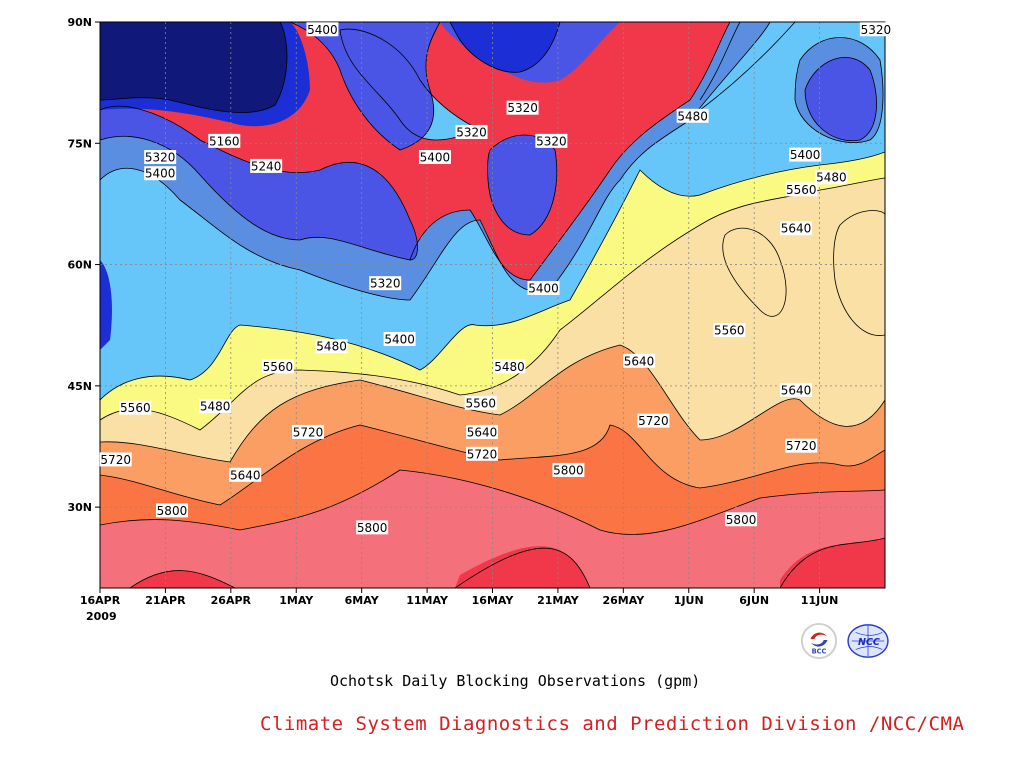  Describe the element at coordinates (365, 86) in the screenshot. I see `band-5240-top` at that location.